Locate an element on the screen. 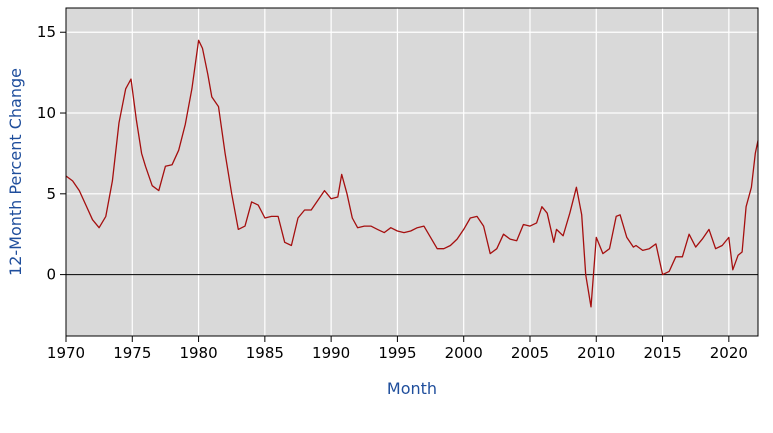  y-tick-label-10: 10 is located at coordinates (46, 113).